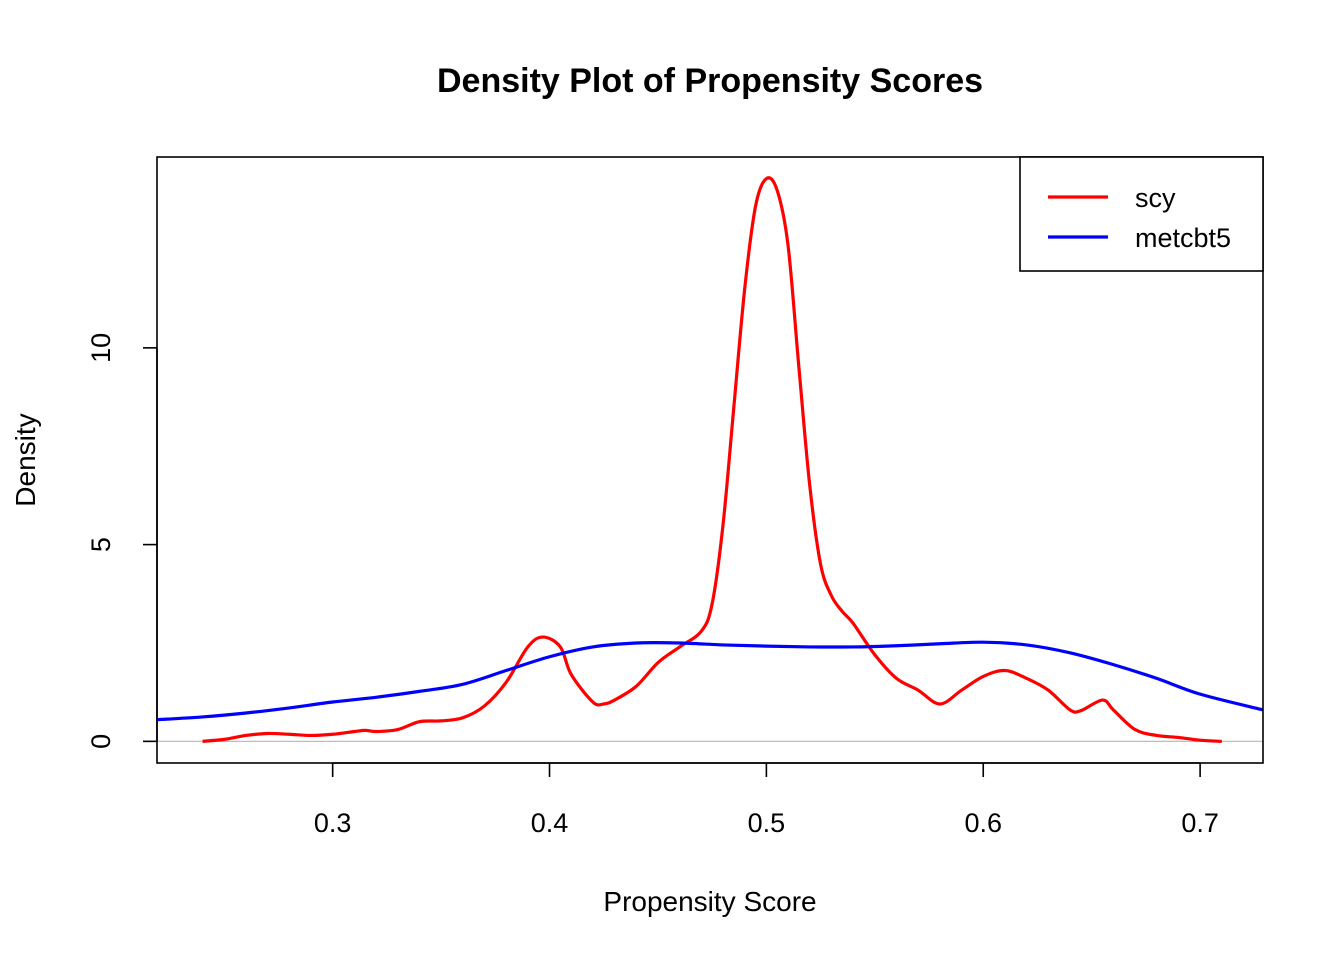  I want to click on x-tick-label: 0.3, so click(333, 823).